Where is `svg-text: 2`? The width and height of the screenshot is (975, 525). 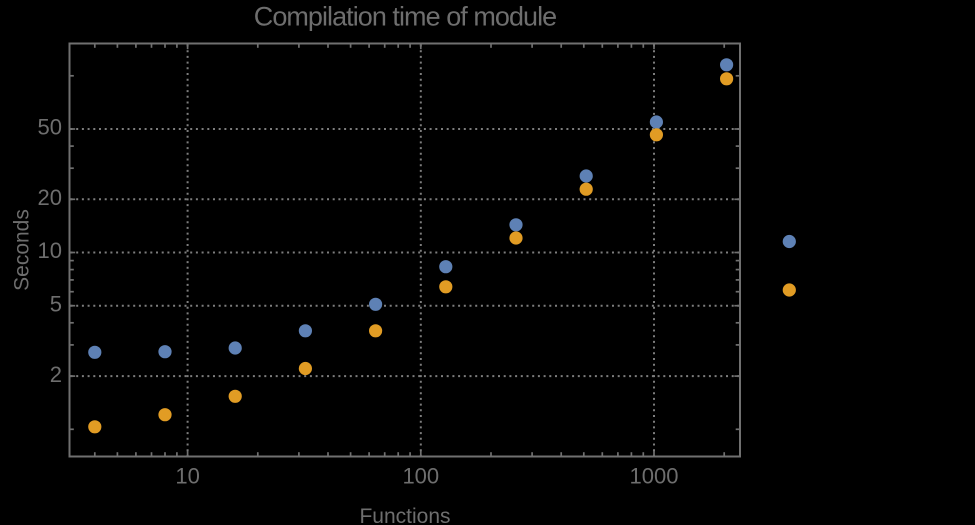
svg-text: 2 is located at coordinates (56, 374).